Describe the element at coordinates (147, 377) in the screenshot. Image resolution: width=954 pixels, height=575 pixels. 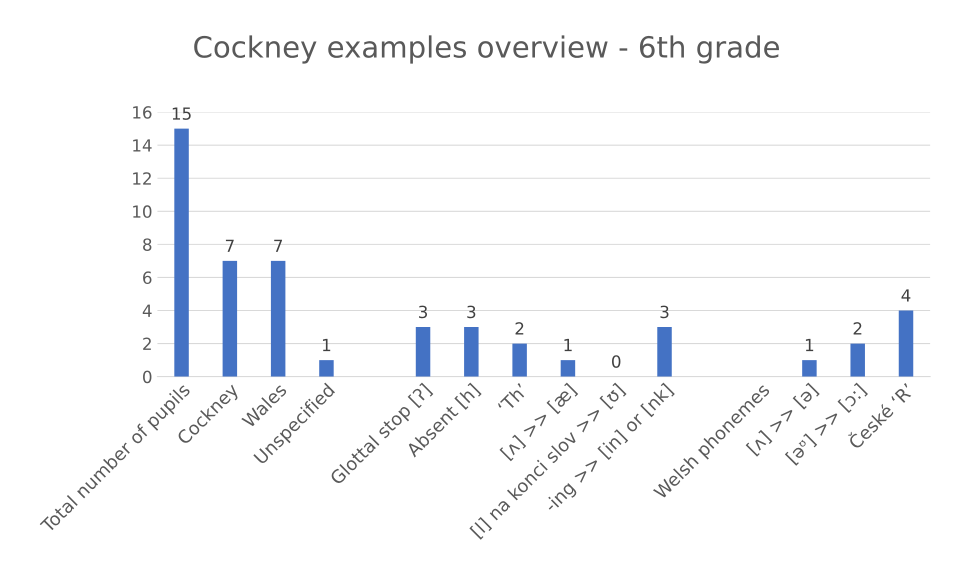
I see `y-tick-label: 0` at that location.